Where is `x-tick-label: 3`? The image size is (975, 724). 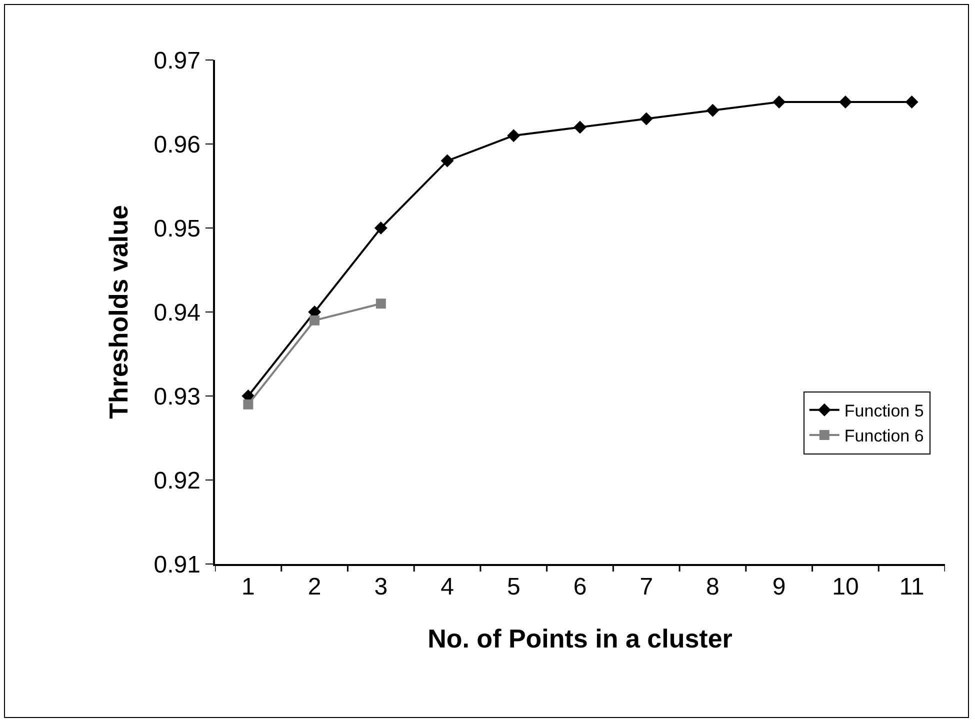
x-tick-label: 3 is located at coordinates (381, 587).